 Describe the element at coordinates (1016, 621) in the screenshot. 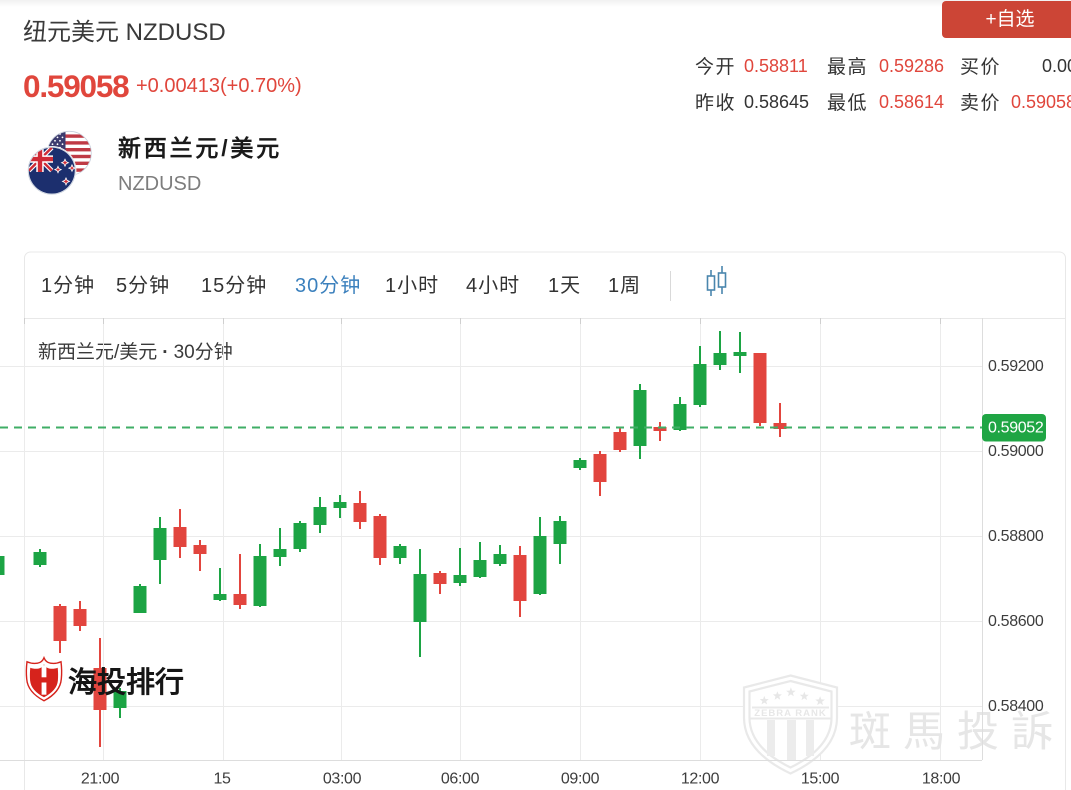

I see `svg-text: 0.58600` at that location.